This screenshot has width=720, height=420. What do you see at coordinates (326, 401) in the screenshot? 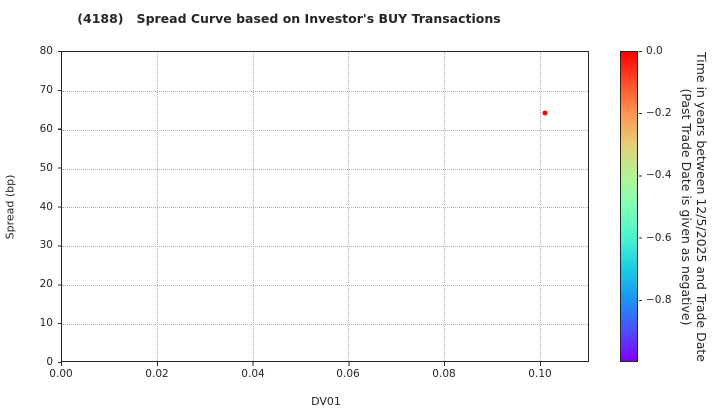
I see `x-axis-label: DV01` at bounding box center [326, 401].